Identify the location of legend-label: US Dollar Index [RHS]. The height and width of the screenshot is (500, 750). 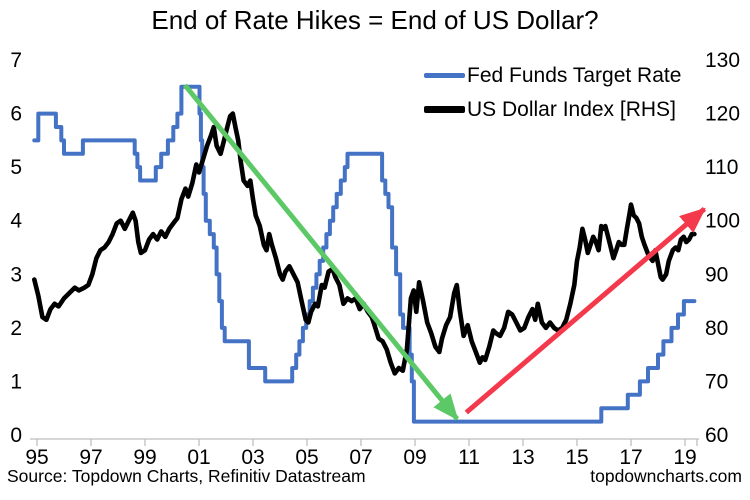
(571, 109).